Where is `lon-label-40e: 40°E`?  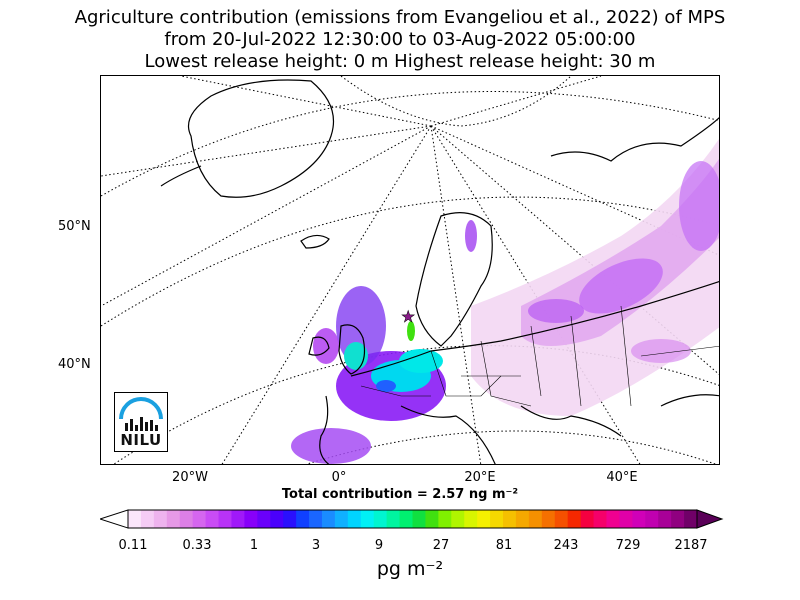 lon-label-40e: 40°E is located at coordinates (622, 477).